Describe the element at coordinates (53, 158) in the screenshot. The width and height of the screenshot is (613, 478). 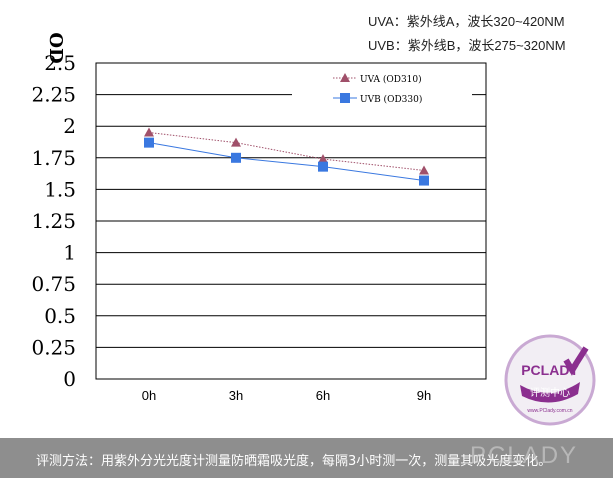
I see `y-tick-label: 1.75` at that location.